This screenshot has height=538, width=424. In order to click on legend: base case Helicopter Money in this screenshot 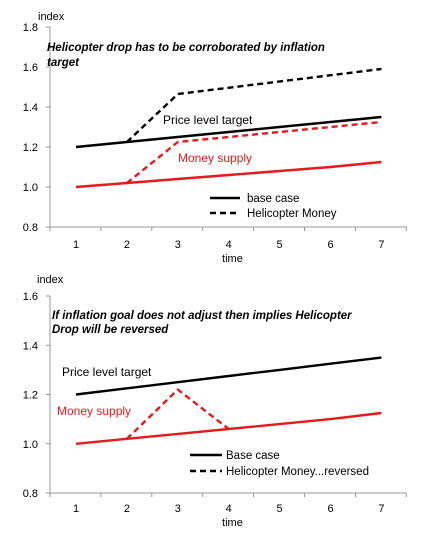, I will do `click(273, 206)`.